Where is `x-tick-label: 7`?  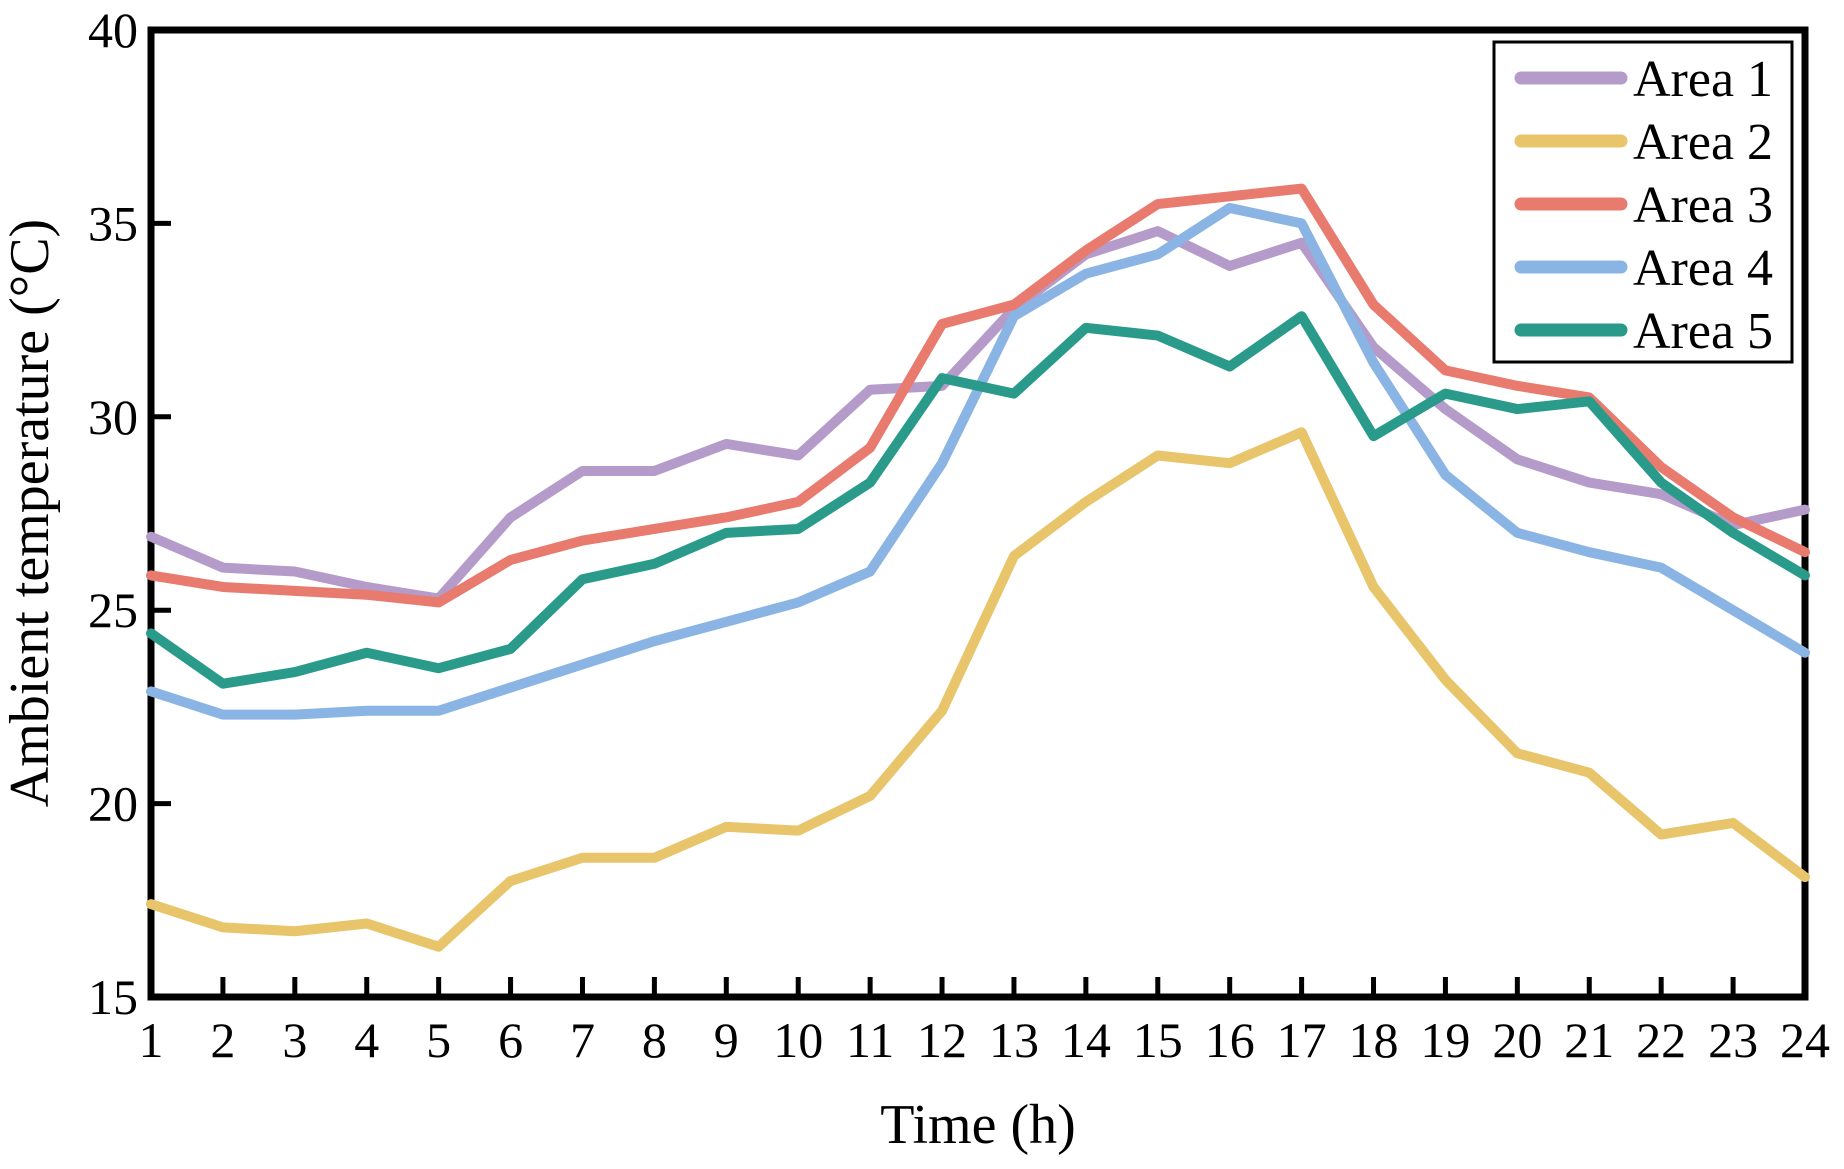
x-tick-label: 7 is located at coordinates (582, 1040).